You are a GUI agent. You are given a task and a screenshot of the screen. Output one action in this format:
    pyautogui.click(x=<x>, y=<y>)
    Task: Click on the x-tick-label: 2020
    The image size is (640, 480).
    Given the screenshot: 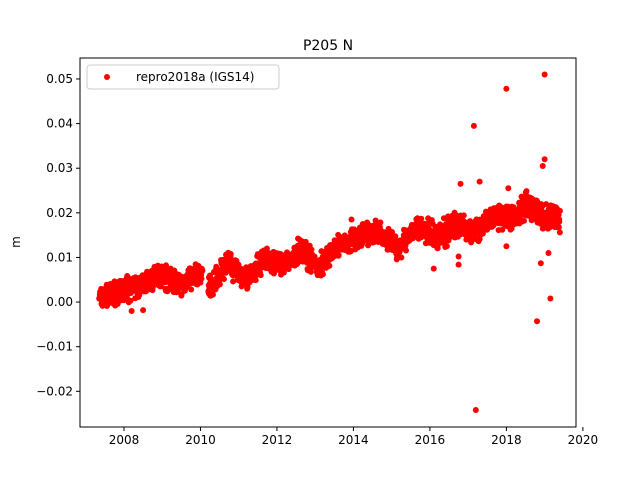 What is the action you would take?
    pyautogui.click(x=583, y=440)
    